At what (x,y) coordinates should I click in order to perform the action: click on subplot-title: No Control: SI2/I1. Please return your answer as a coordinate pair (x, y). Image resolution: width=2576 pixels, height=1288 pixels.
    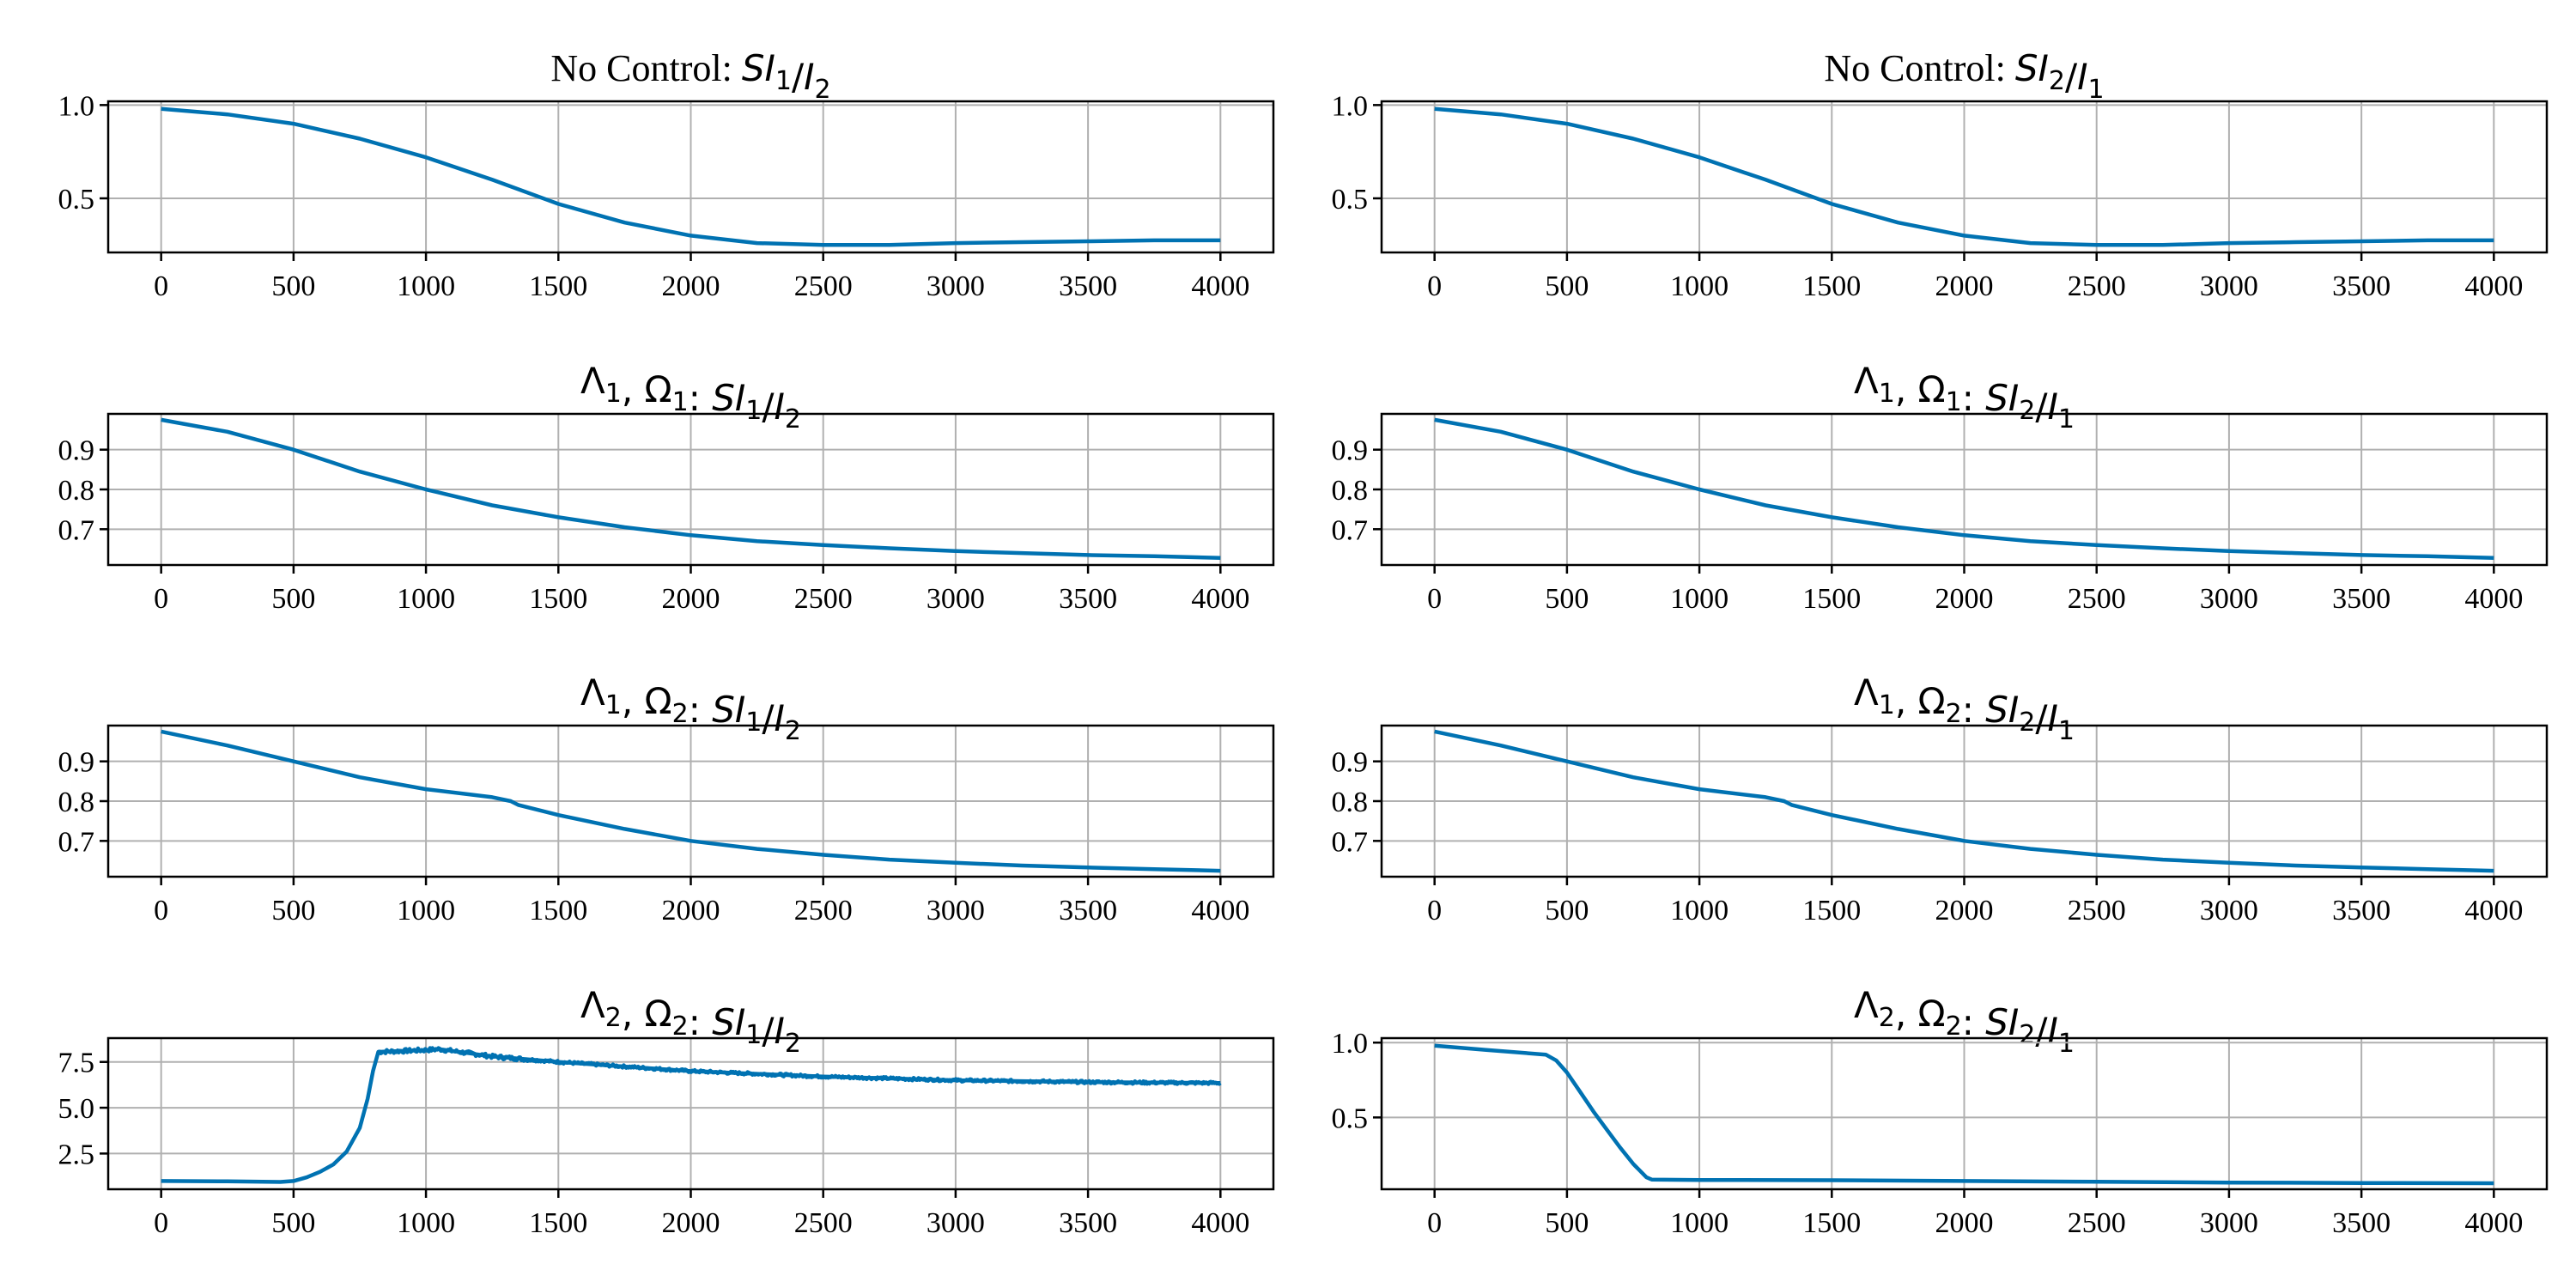
    Looking at the image, I should click on (1964, 76).